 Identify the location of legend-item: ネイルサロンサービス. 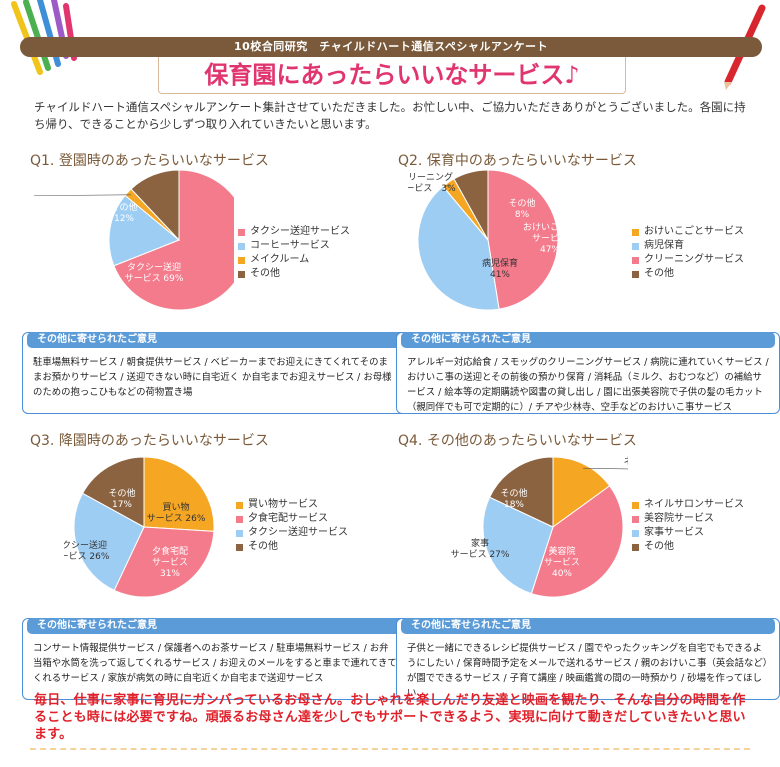
(688, 505).